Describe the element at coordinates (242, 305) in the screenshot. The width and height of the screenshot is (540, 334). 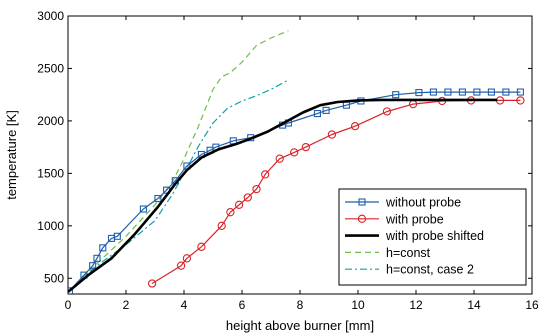
I see `x-tick-label: 6` at that location.